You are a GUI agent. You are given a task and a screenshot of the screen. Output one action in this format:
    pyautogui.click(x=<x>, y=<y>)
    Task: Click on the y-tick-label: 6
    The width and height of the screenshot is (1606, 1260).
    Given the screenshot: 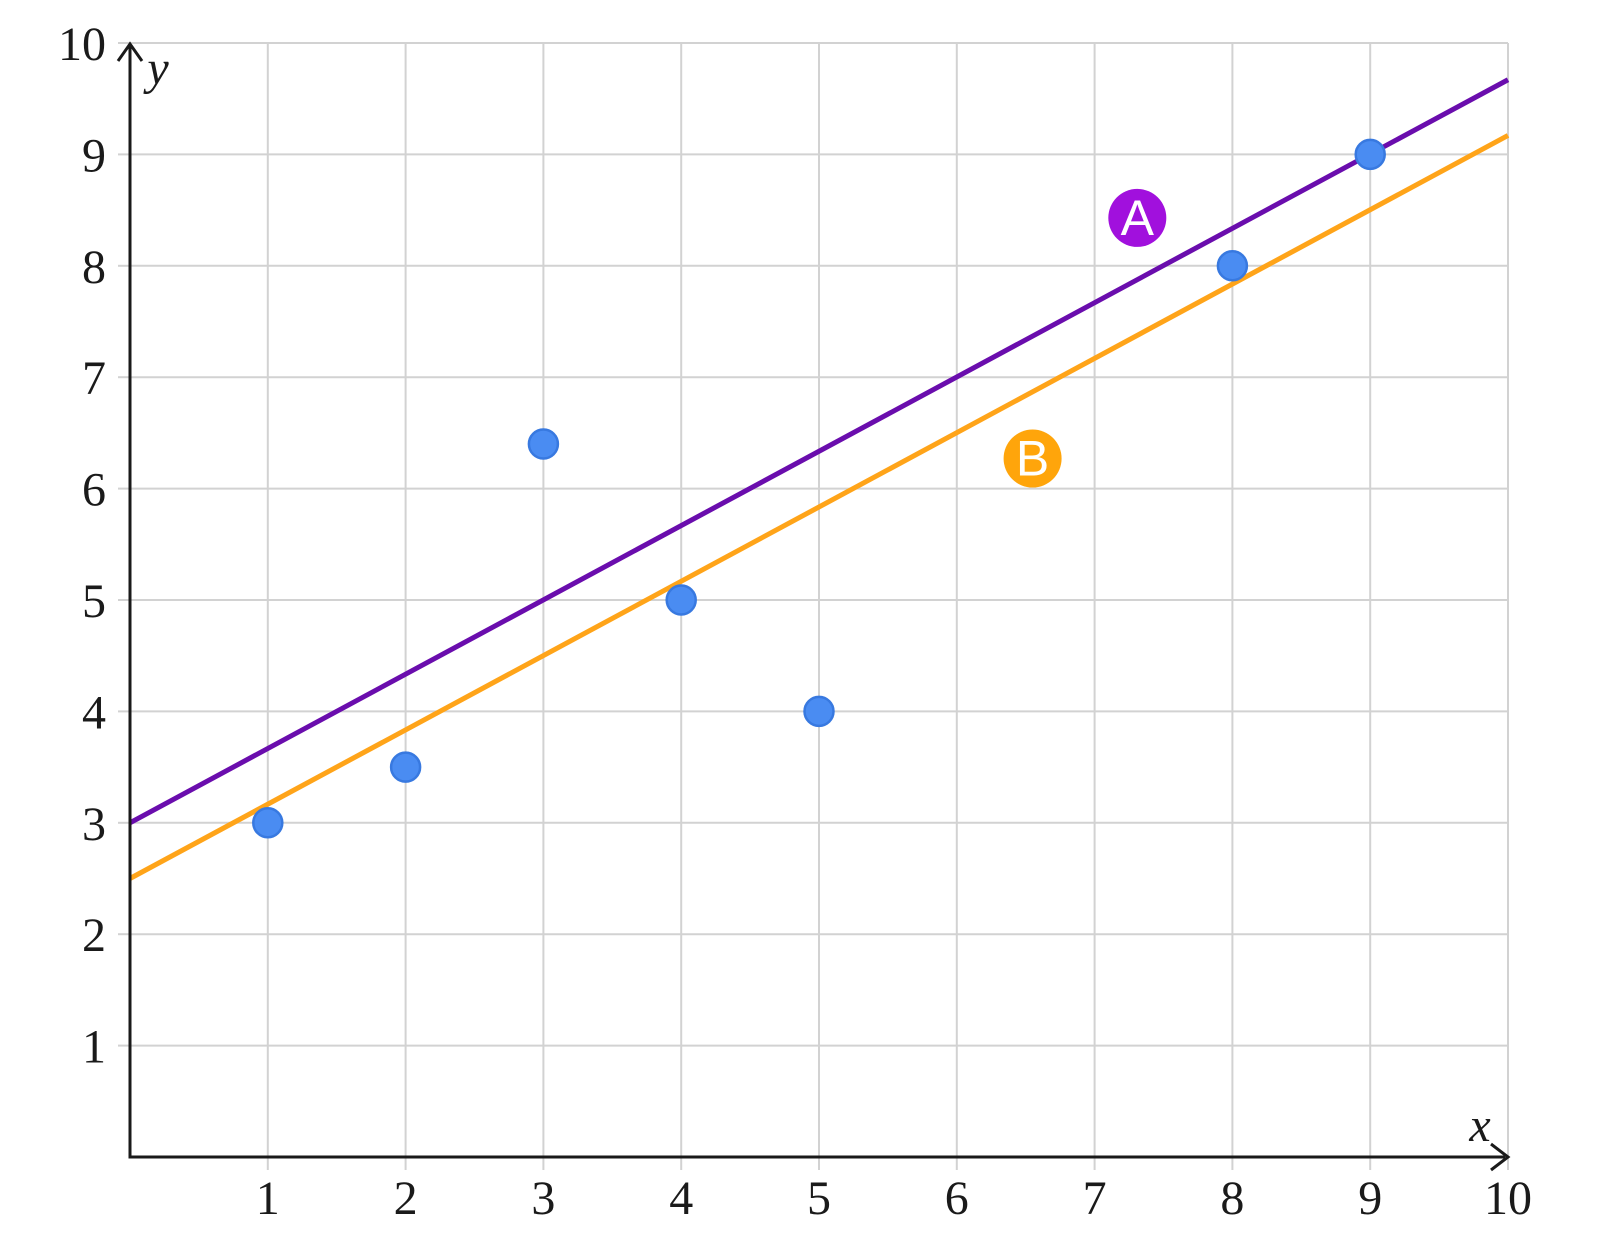 What is the action you would take?
    pyautogui.click(x=94, y=490)
    